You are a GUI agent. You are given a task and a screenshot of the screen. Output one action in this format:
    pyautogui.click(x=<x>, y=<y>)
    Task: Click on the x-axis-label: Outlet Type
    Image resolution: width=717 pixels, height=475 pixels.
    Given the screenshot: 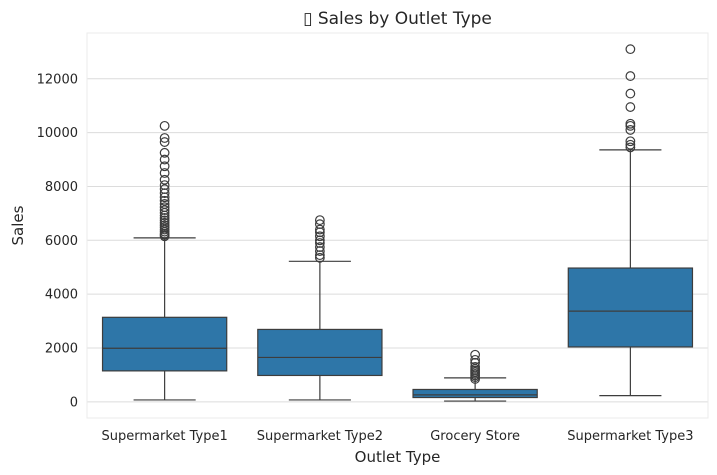 What is the action you would take?
    pyautogui.click(x=398, y=457)
    